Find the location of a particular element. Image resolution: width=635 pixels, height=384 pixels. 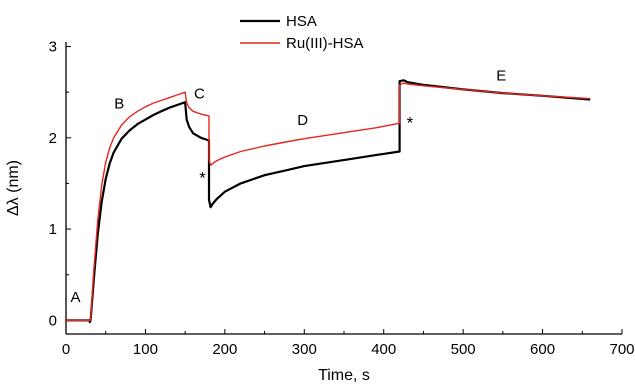

annotation-label-e: E is located at coordinates (501, 75).